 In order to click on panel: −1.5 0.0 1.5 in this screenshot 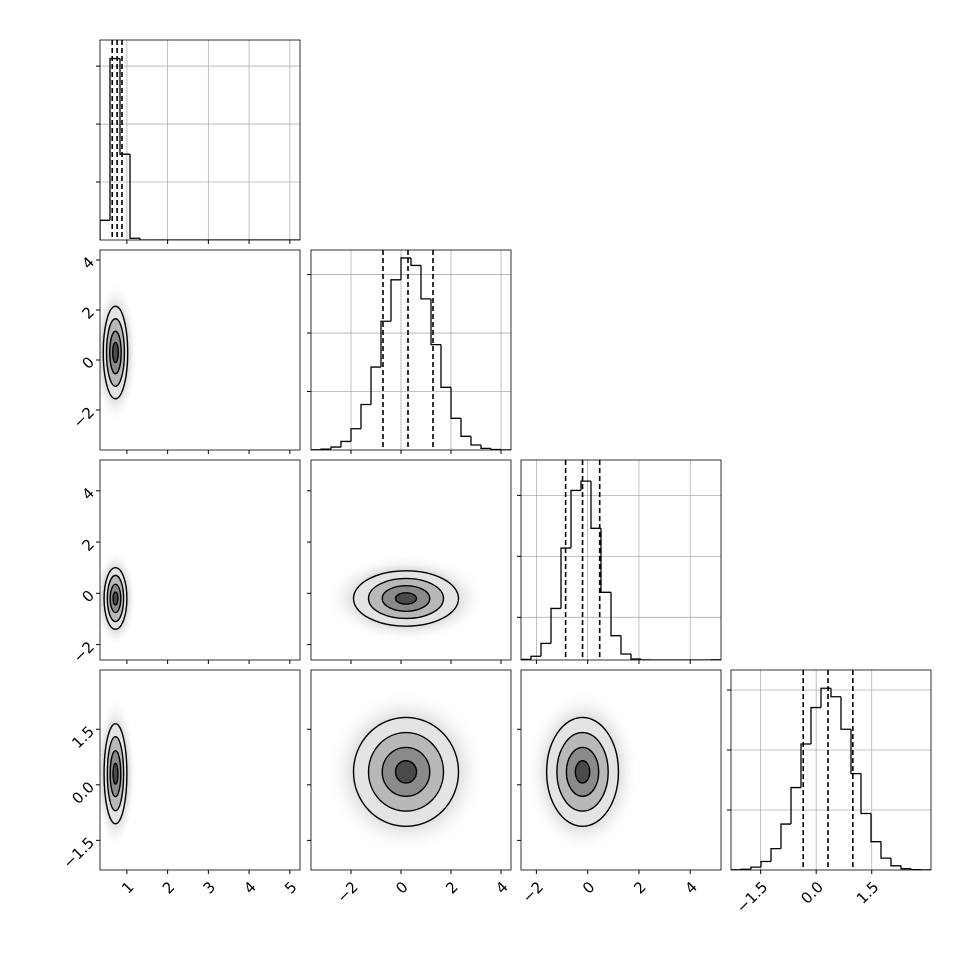, I will do `click(829, 793)`.